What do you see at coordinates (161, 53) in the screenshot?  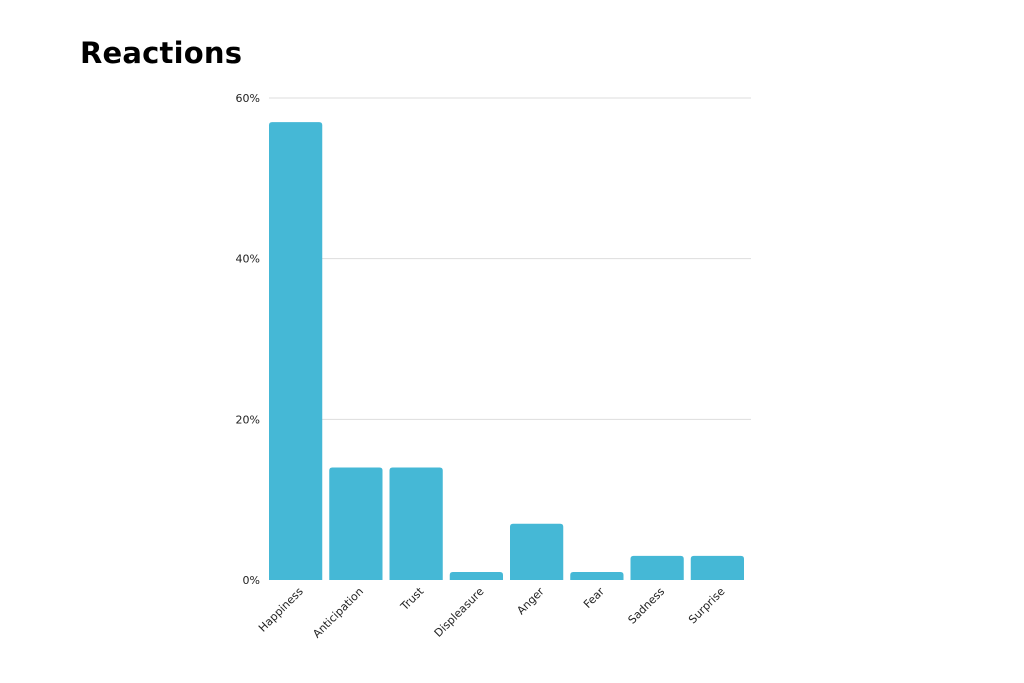 I see `page-title: Reactions` at bounding box center [161, 53].